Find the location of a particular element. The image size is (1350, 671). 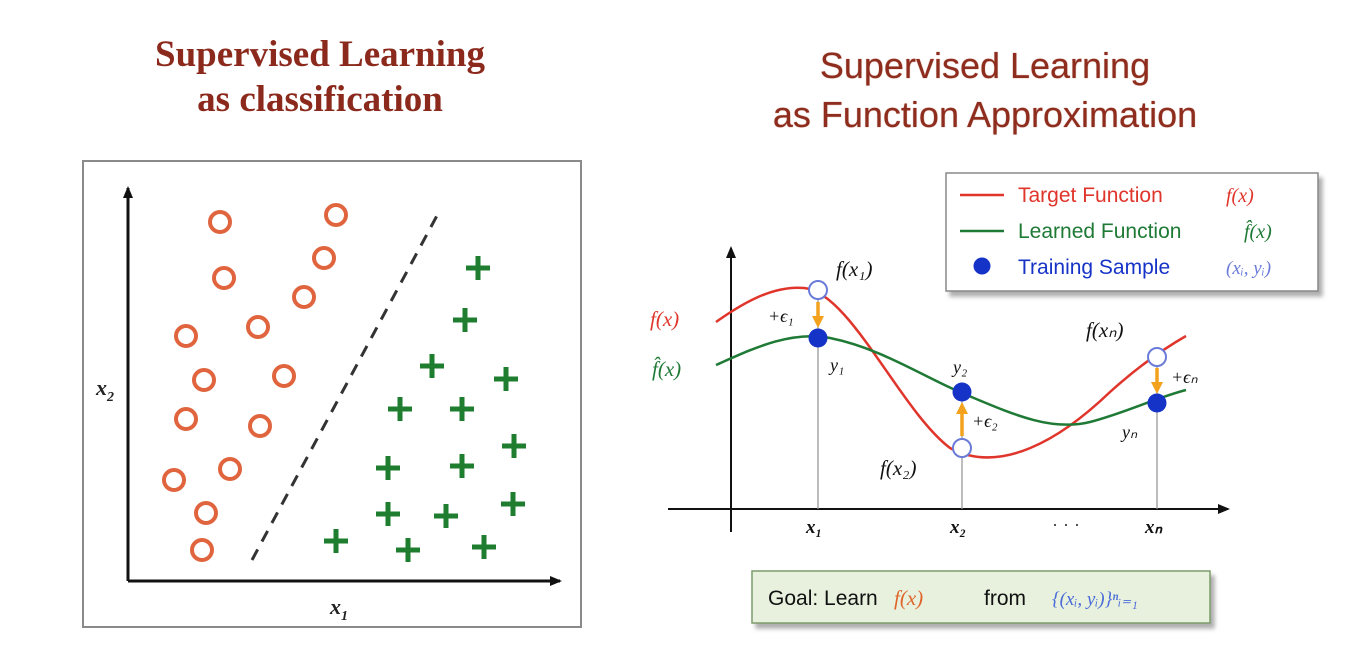

eps1-label: +ϵ₁ is located at coordinates (781, 316).